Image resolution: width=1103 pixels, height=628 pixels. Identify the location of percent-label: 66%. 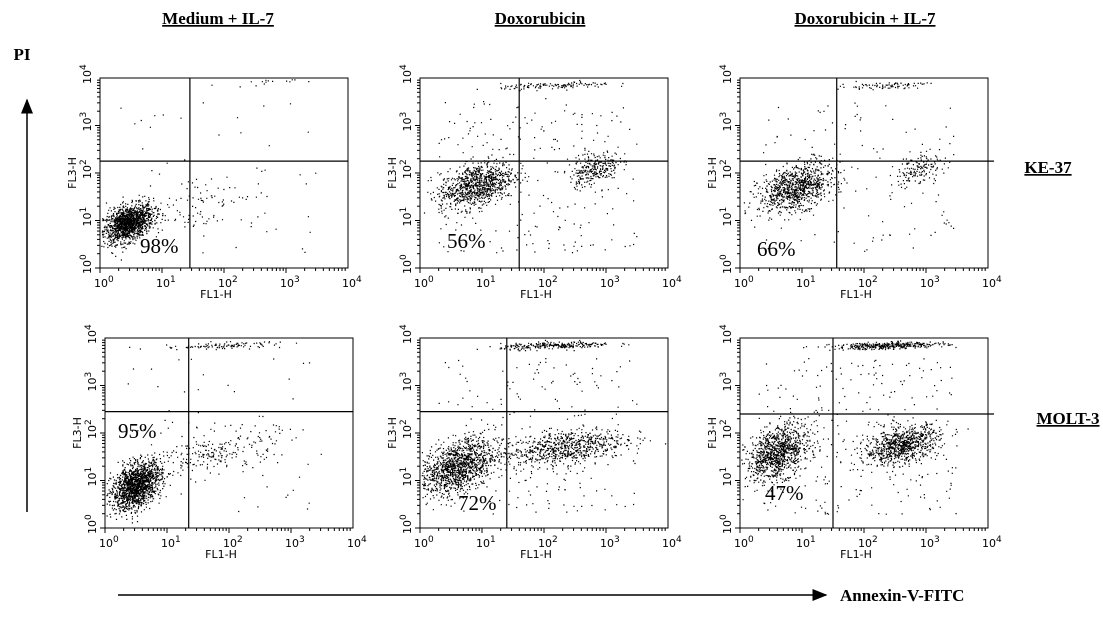
(776, 249).